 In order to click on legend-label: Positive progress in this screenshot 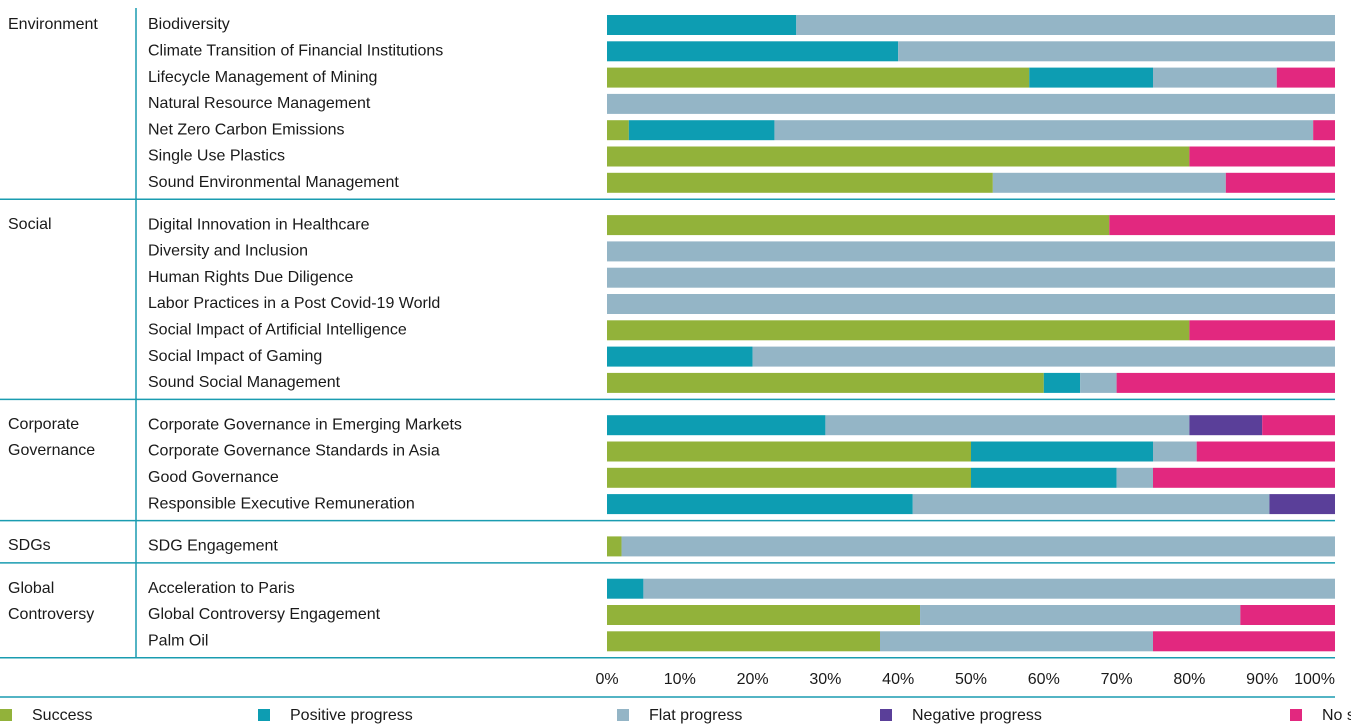, I will do `click(351, 715)`.